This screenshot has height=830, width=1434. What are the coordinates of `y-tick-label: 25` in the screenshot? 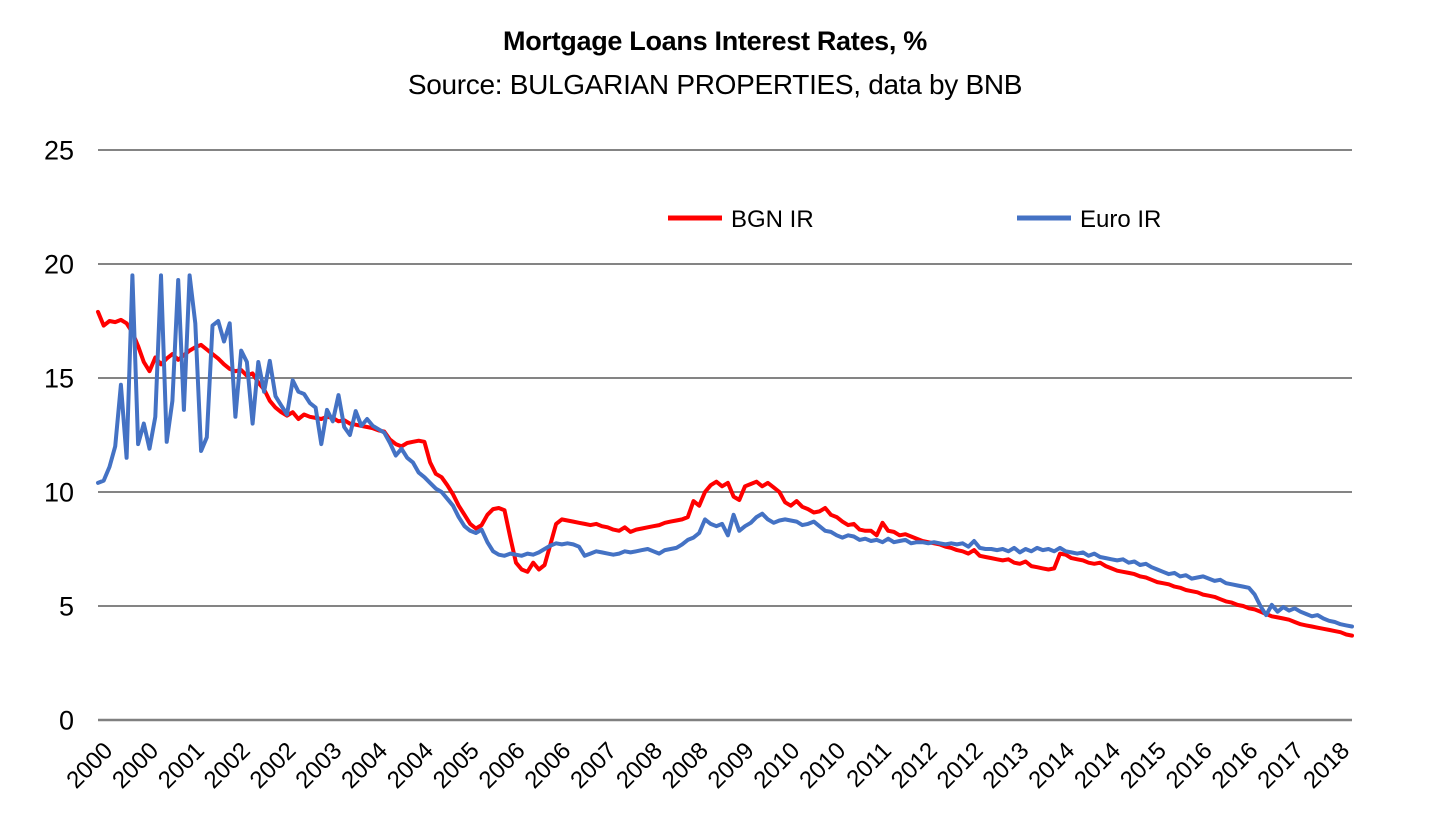 It's located at (59, 151).